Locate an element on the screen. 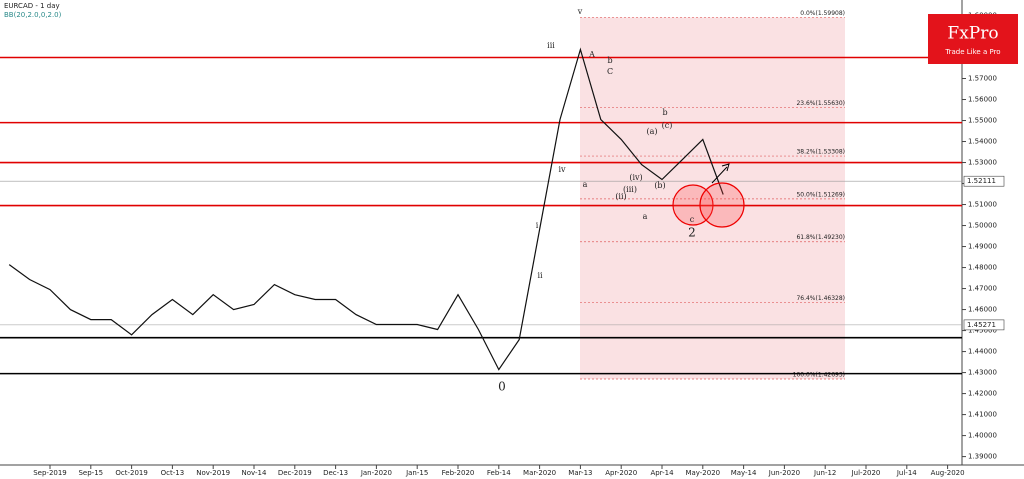 The image size is (1024, 479). x-tick-label: May-2020 is located at coordinates (702, 473).